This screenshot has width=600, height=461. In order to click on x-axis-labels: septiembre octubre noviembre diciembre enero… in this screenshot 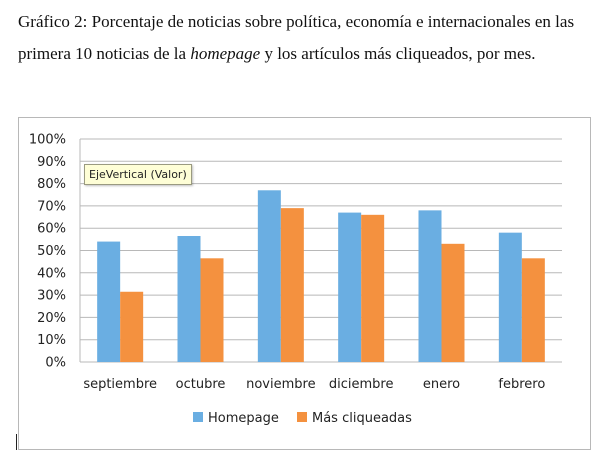, I will do `click(314, 384)`.